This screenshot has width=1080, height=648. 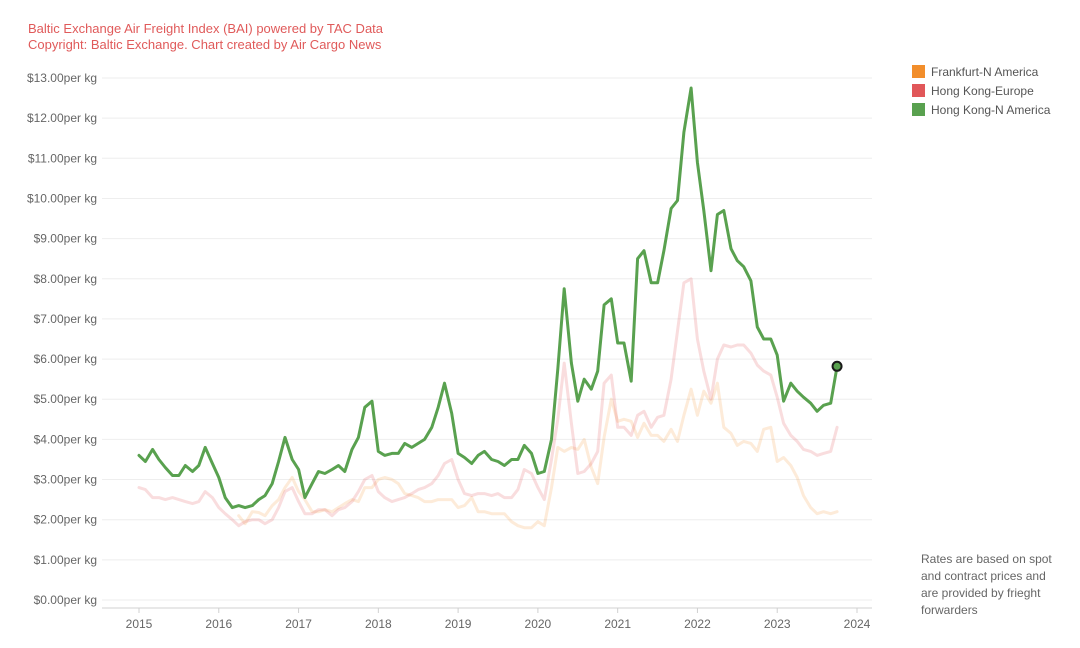 What do you see at coordinates (65, 239) in the screenshot?
I see `y-tick-label: $9.00per kg` at bounding box center [65, 239].